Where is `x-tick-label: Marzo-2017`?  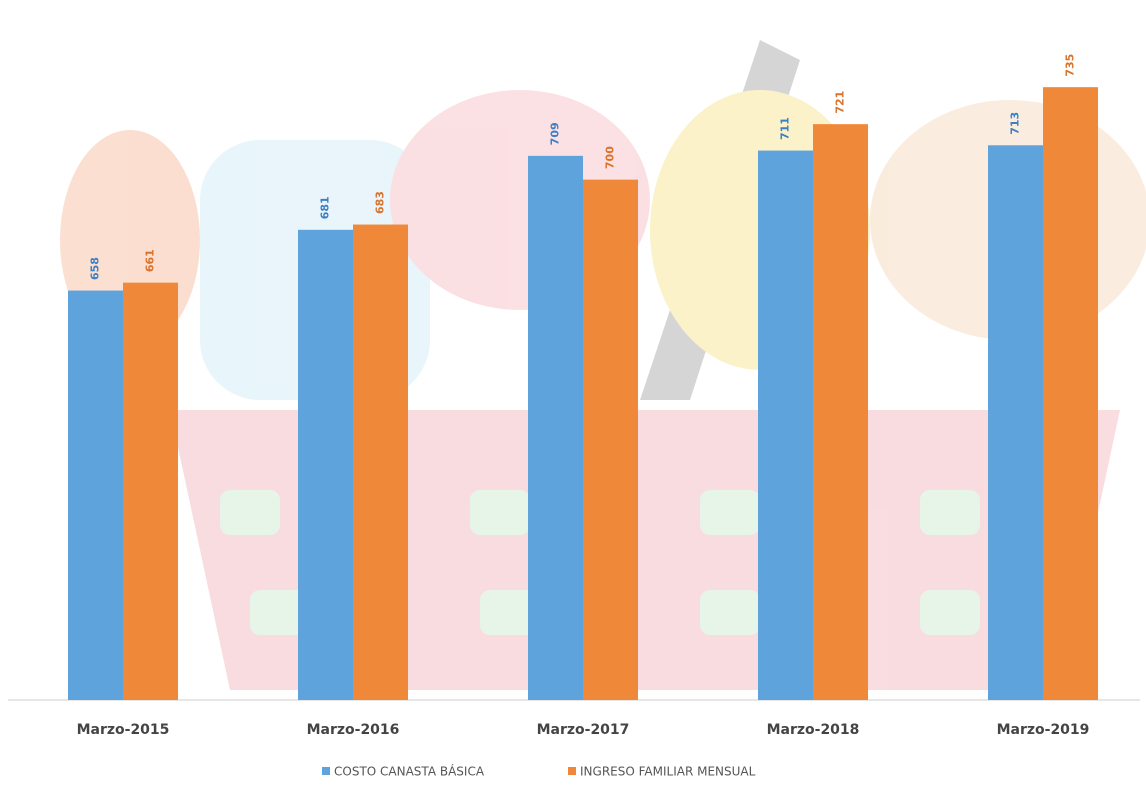 x-tick-label: Marzo-2017 is located at coordinates (583, 730).